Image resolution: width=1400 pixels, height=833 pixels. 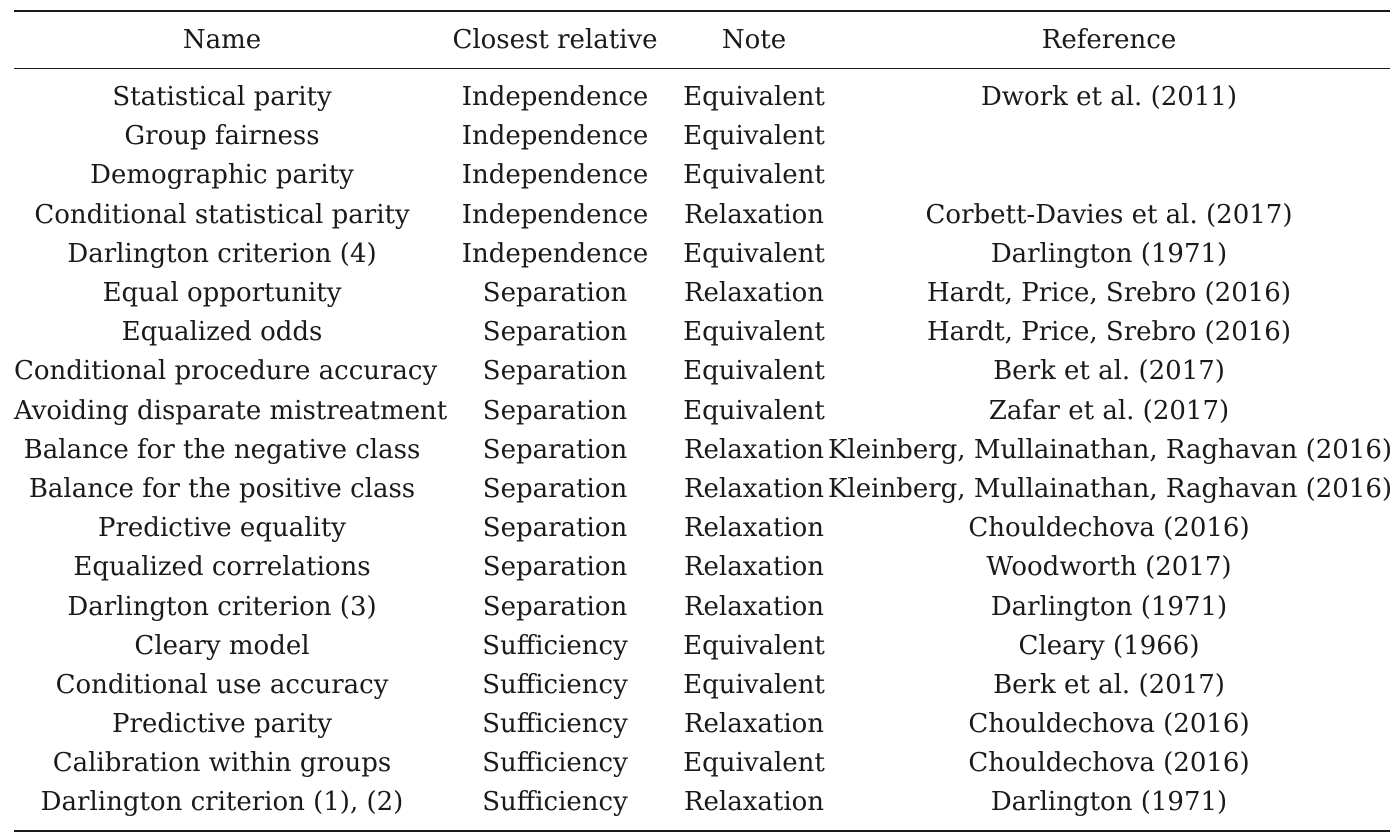 What do you see at coordinates (222, 253) in the screenshot?
I see `cell-name: Darlington criterion (4)` at bounding box center [222, 253].